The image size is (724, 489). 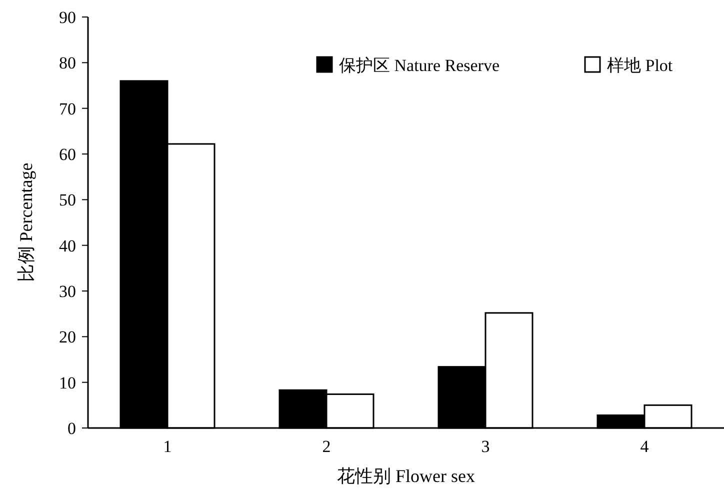 I want to click on x-tick-label: 3, so click(x=485, y=446).